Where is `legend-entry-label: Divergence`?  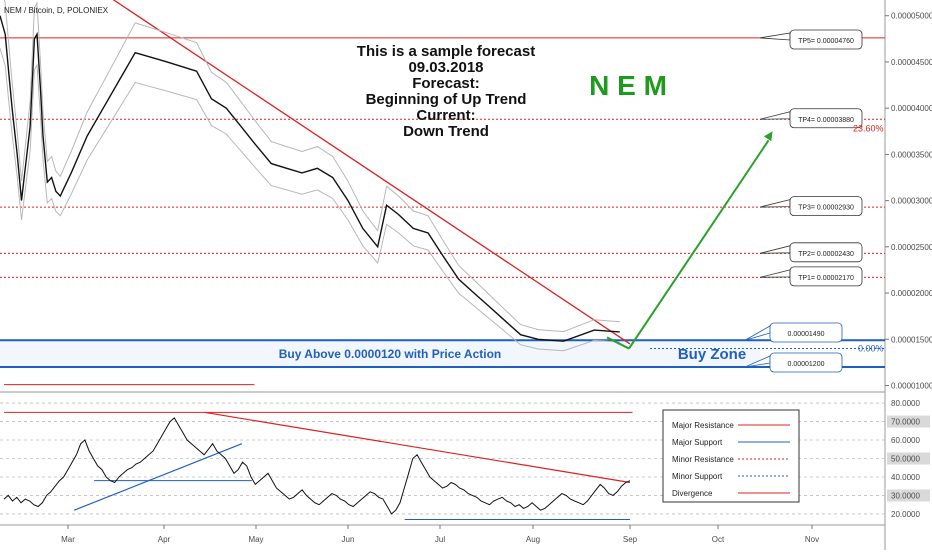
legend-entry-label: Divergence is located at coordinates (692, 493).